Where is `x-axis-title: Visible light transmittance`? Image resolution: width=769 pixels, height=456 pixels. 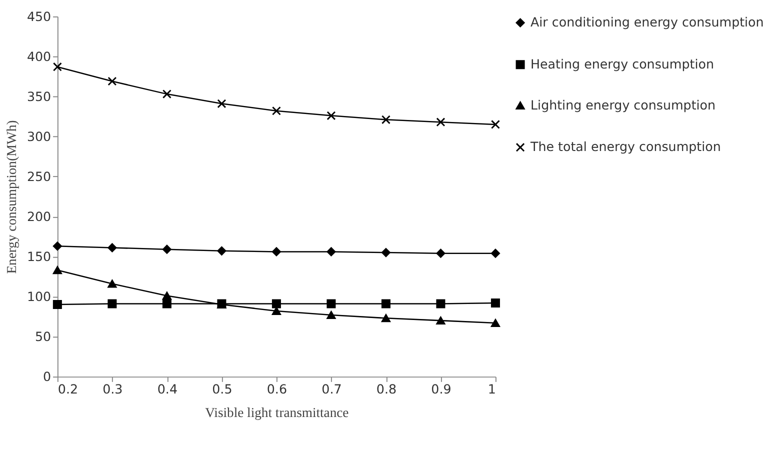
x-axis-title: Visible light transmittance is located at coordinates (277, 412).